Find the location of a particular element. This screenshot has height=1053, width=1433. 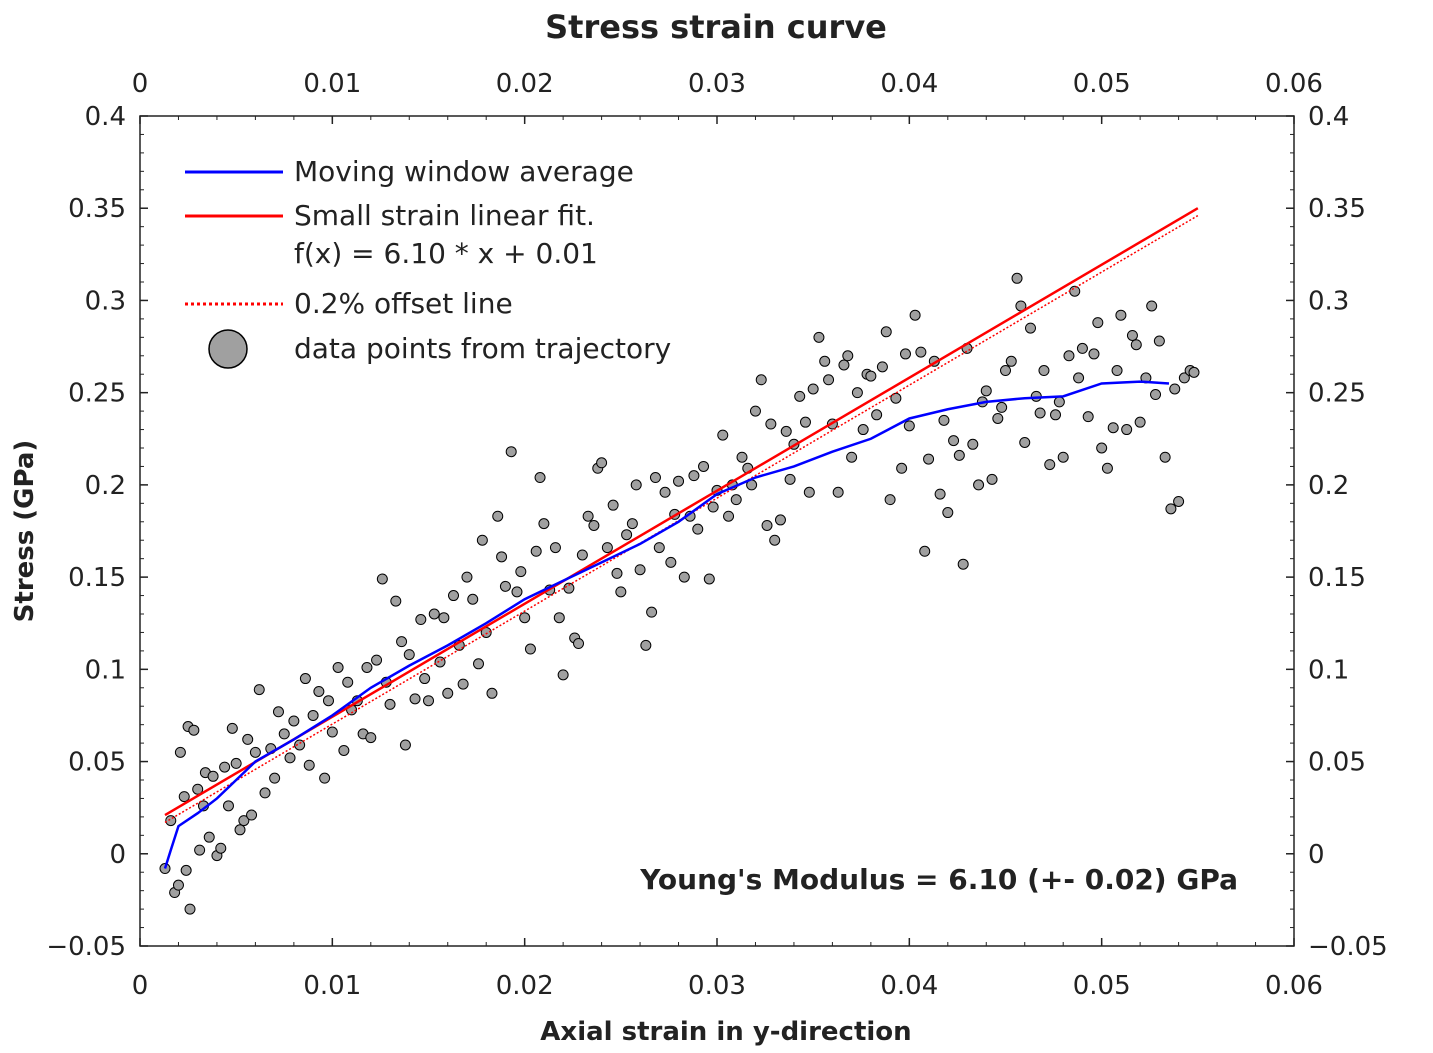

y-tick-label: 0.05 is located at coordinates (97, 763).